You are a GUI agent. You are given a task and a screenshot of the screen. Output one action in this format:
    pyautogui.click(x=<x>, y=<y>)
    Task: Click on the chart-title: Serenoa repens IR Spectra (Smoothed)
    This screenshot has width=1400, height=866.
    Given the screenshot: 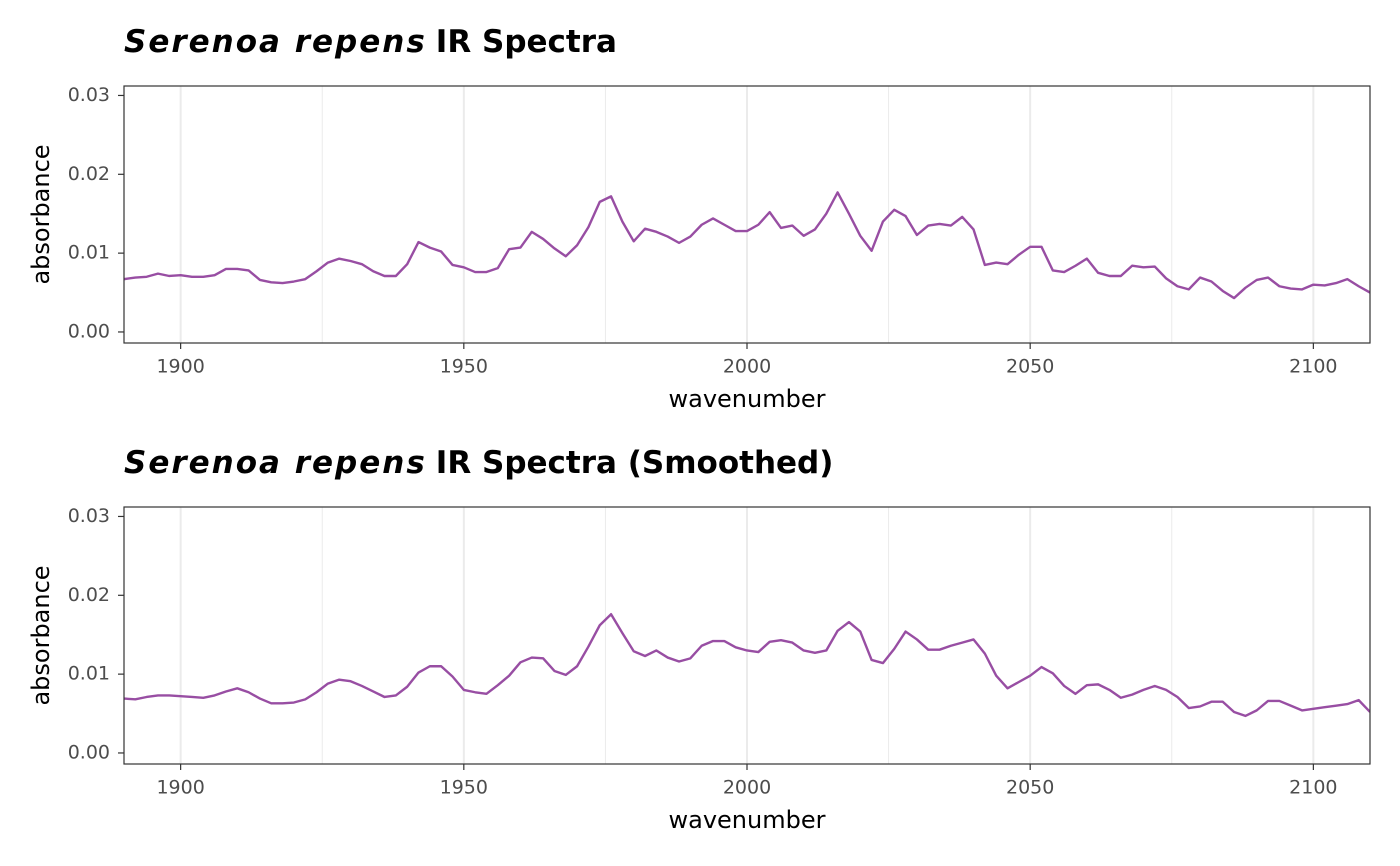 What is the action you would take?
    pyautogui.click(x=478, y=463)
    